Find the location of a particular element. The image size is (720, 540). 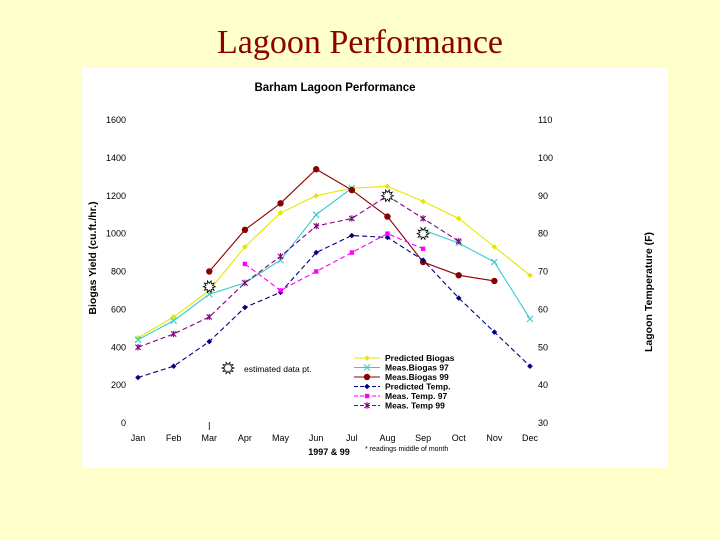

y-right-tick-label: 50 is located at coordinates (543, 347).